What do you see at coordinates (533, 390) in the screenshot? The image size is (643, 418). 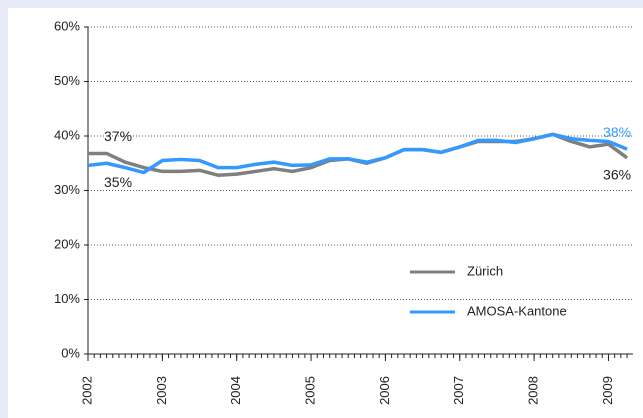 I see `x-tick-label: 2008` at bounding box center [533, 390].